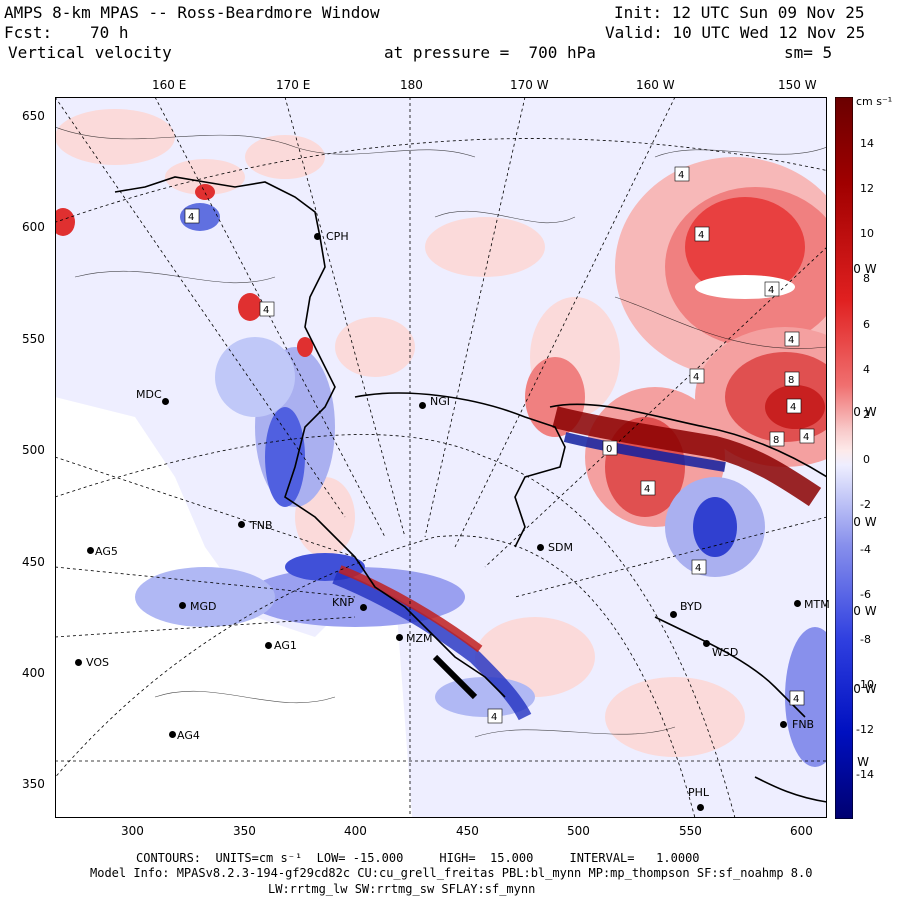 The image size is (900, 900). What do you see at coordinates (866, 369) in the screenshot?
I see `colorbar-tick: 4` at bounding box center [866, 369].